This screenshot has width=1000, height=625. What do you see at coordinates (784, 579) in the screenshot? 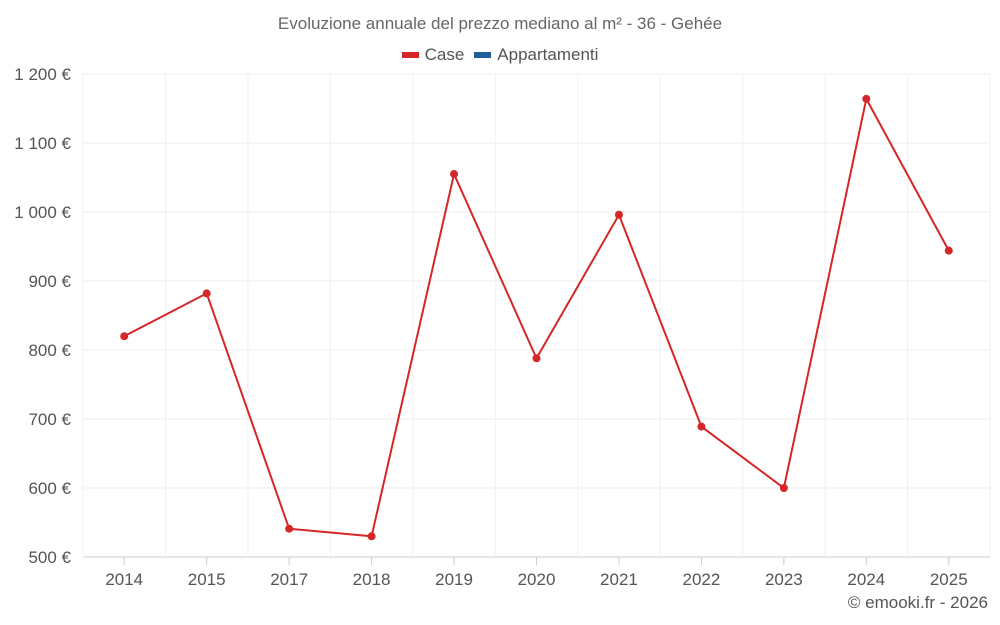
I see `x-tick-label: 2023` at bounding box center [784, 579].